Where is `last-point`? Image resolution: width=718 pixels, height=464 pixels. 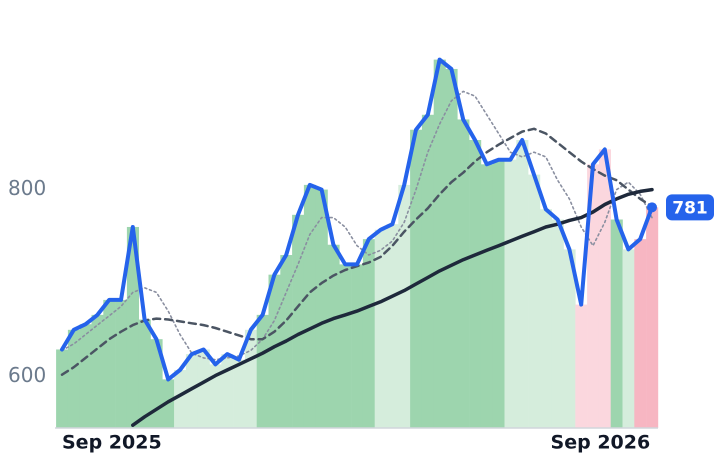 last-point is located at coordinates (652, 207).